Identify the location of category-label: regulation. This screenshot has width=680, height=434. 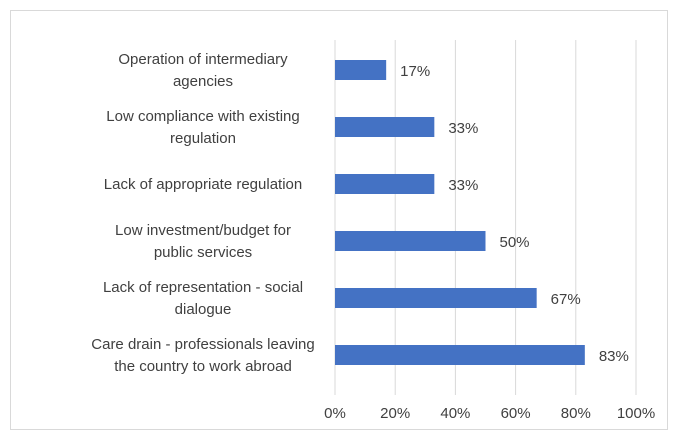
(203, 138).